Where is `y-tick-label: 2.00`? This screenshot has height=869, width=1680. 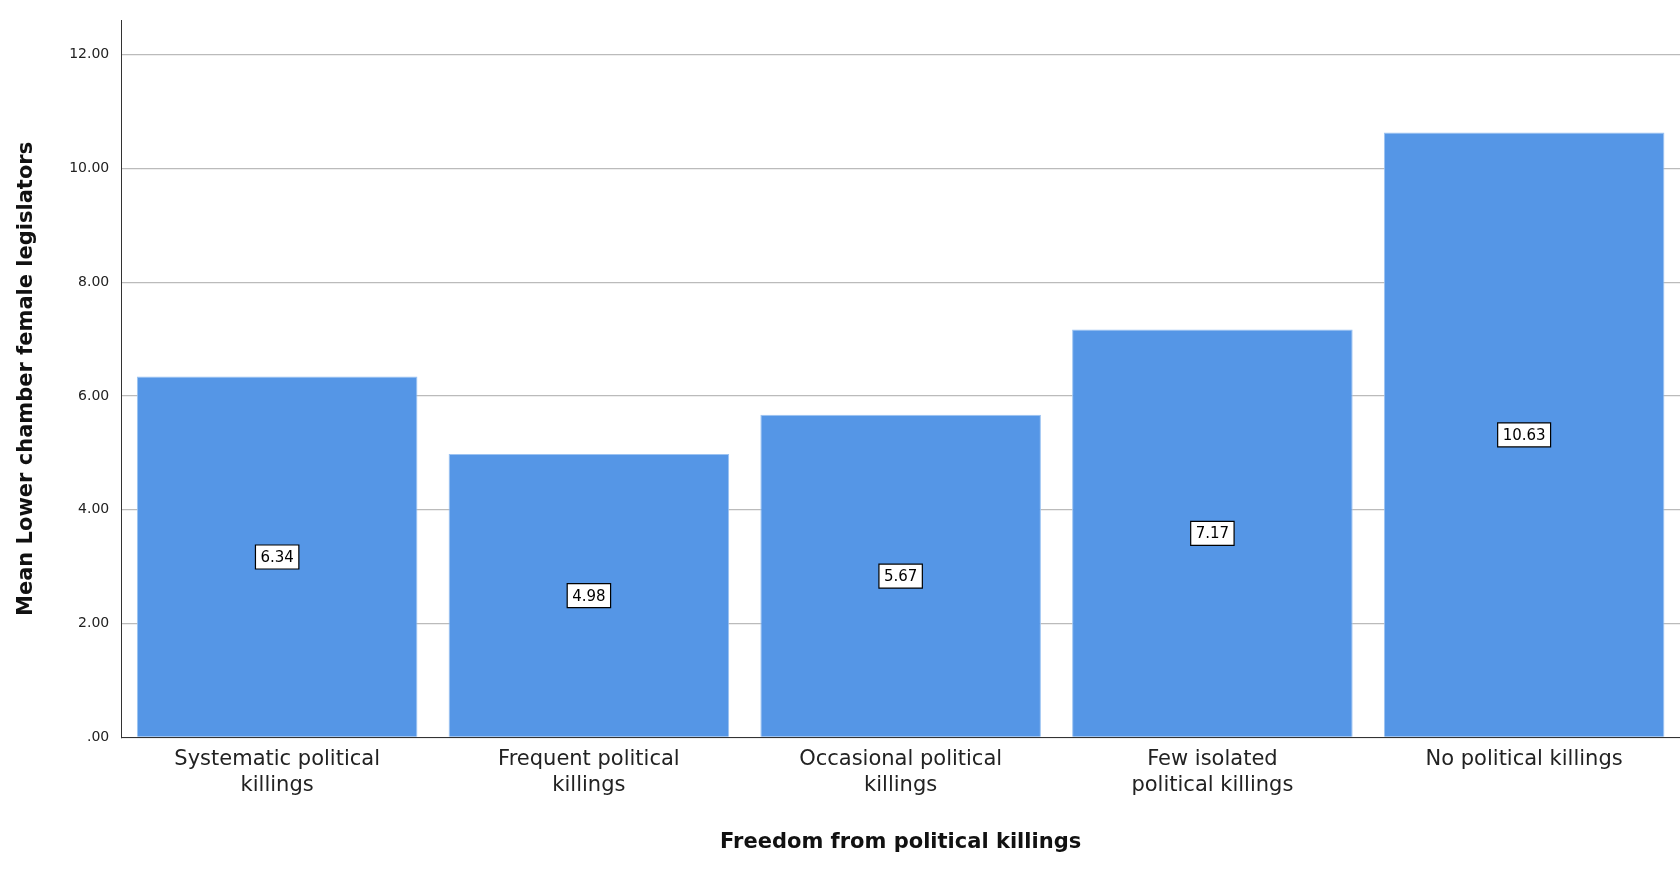
y-tick-label: 2.00 is located at coordinates (94, 622).